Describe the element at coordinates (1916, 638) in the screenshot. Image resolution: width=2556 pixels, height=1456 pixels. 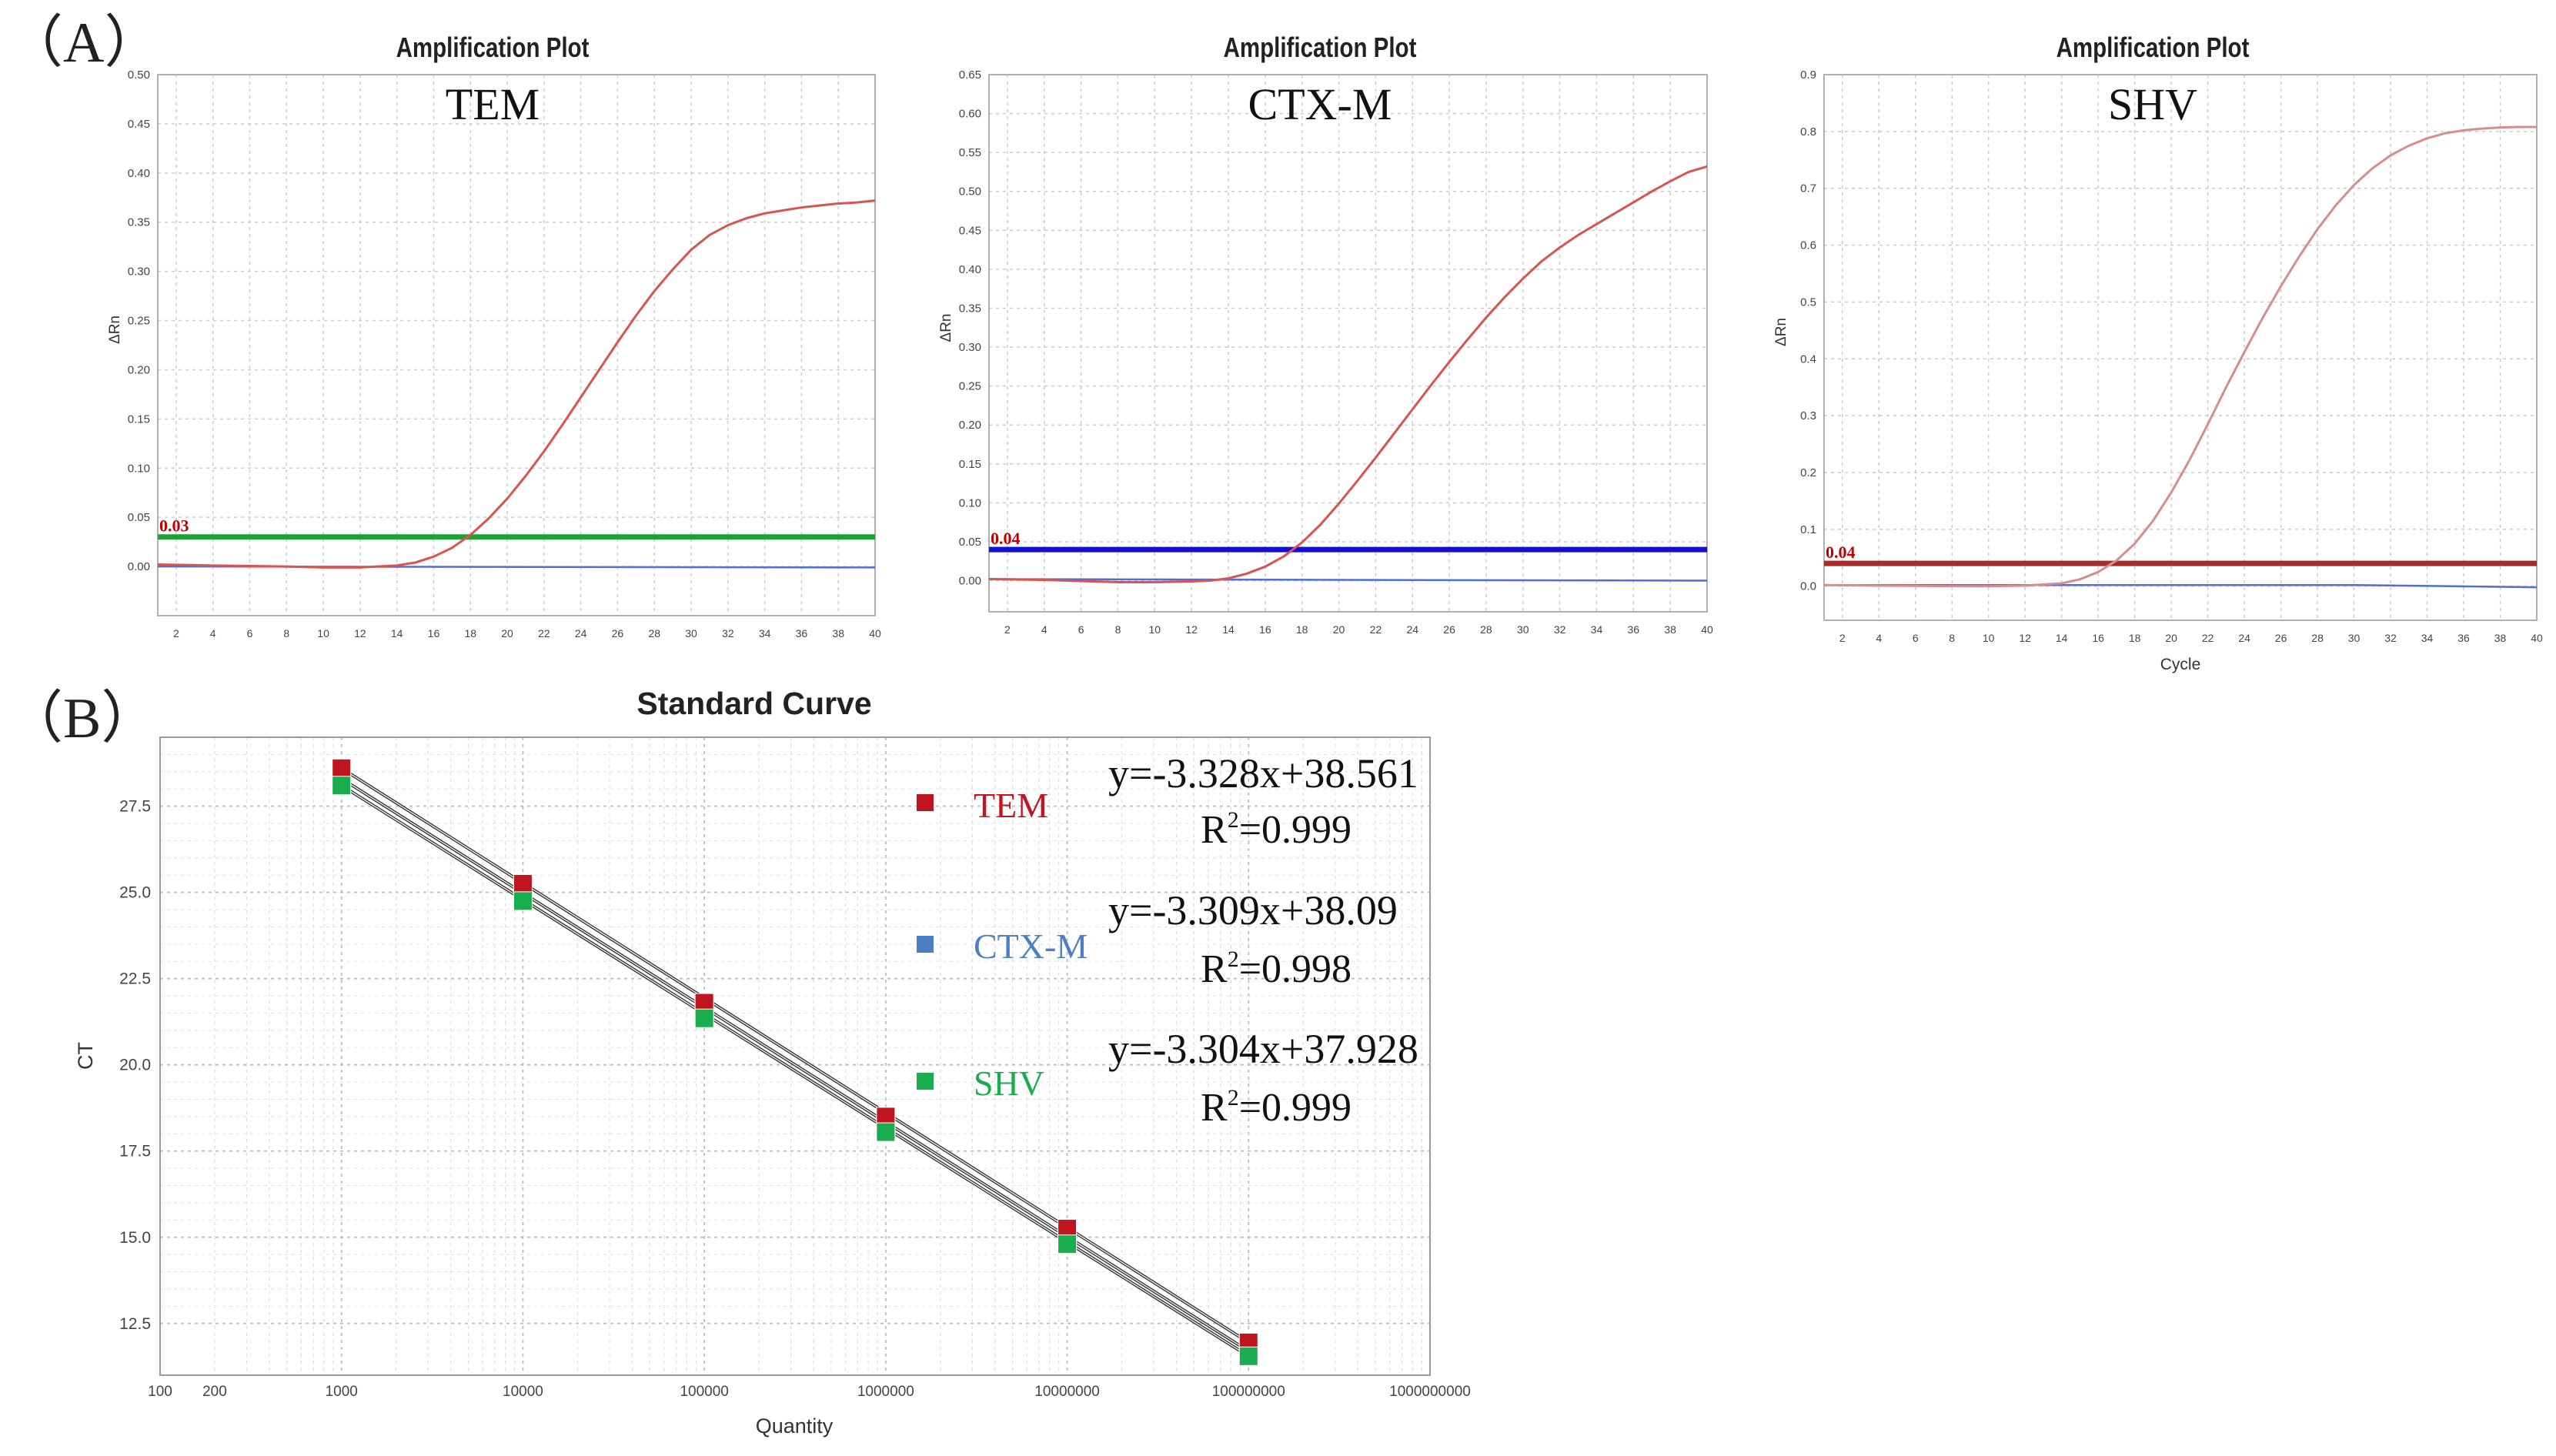
I see `x-tick-label: 6` at that location.